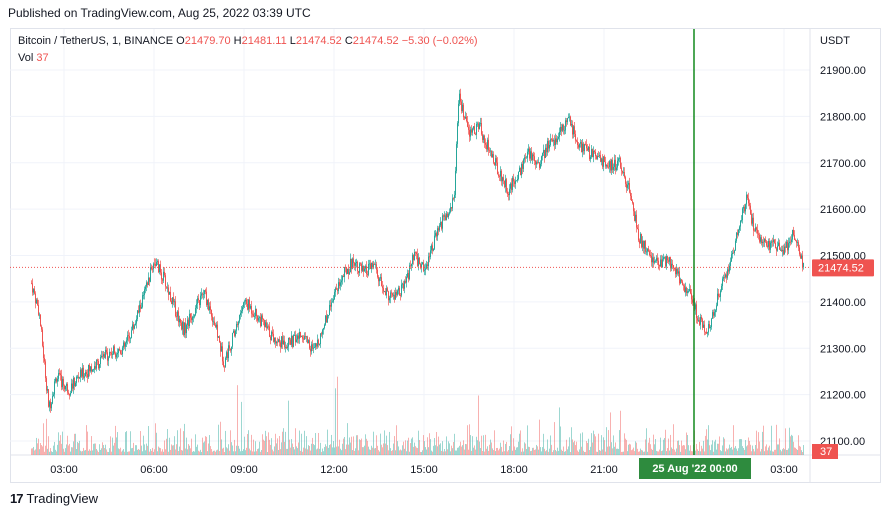 This screenshot has width=891, height=518. Describe the element at coordinates (54, 498) in the screenshot. I see `footer-brand: 17 TradingView` at that location.